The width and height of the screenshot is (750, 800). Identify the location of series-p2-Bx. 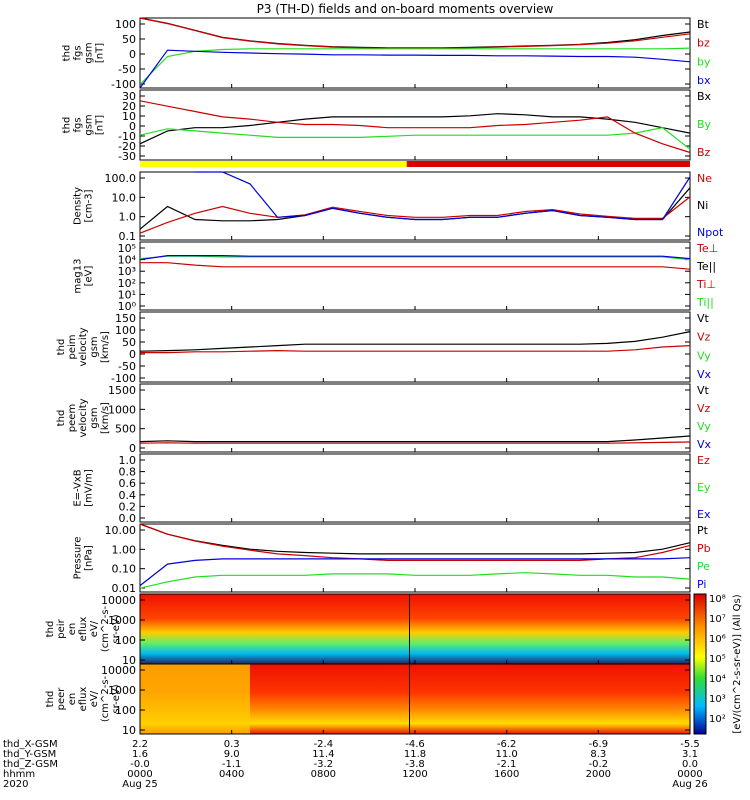
(415, 129).